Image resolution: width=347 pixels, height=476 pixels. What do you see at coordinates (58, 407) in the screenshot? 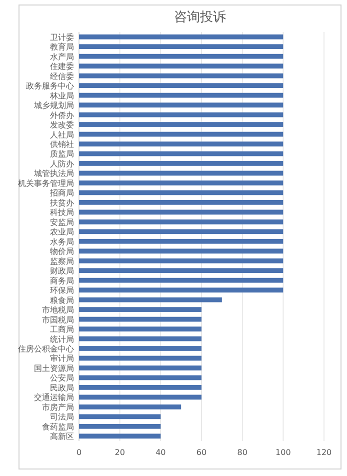
I see `y-tick-label: 市房产局` at bounding box center [58, 407].